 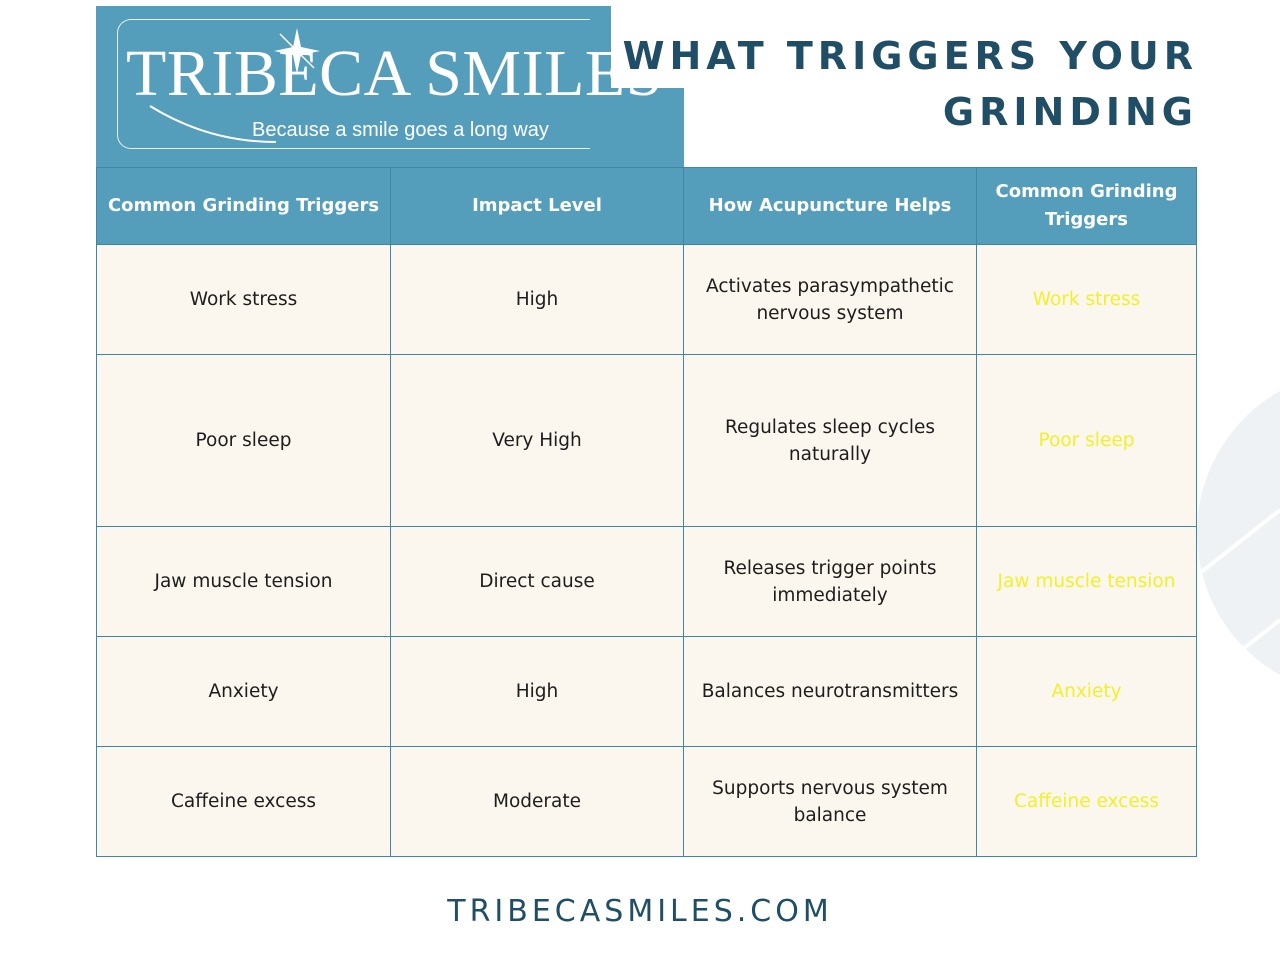 What do you see at coordinates (640, 911) in the screenshot?
I see `footer-website-link: TRIBECASMILES.COM` at bounding box center [640, 911].